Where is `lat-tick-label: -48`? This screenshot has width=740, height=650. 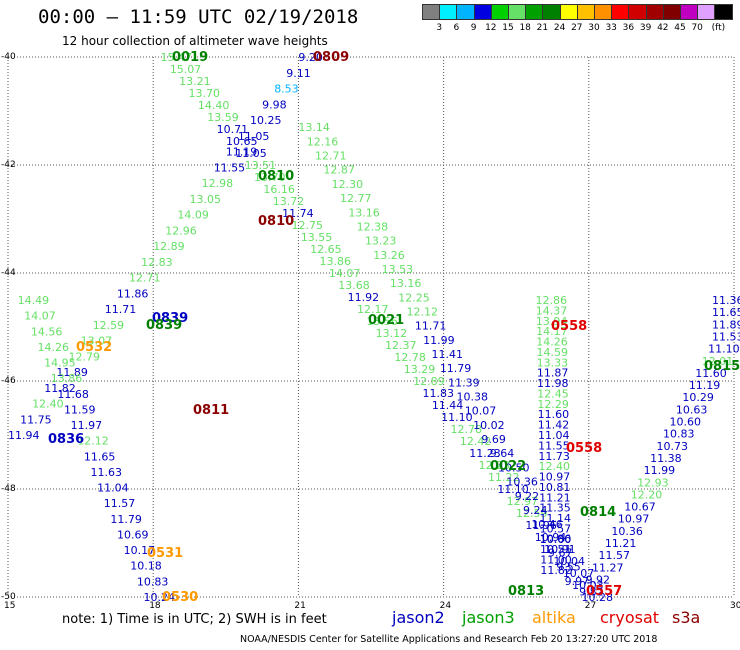 lat-tick-label: -48 is located at coordinates (8, 489).